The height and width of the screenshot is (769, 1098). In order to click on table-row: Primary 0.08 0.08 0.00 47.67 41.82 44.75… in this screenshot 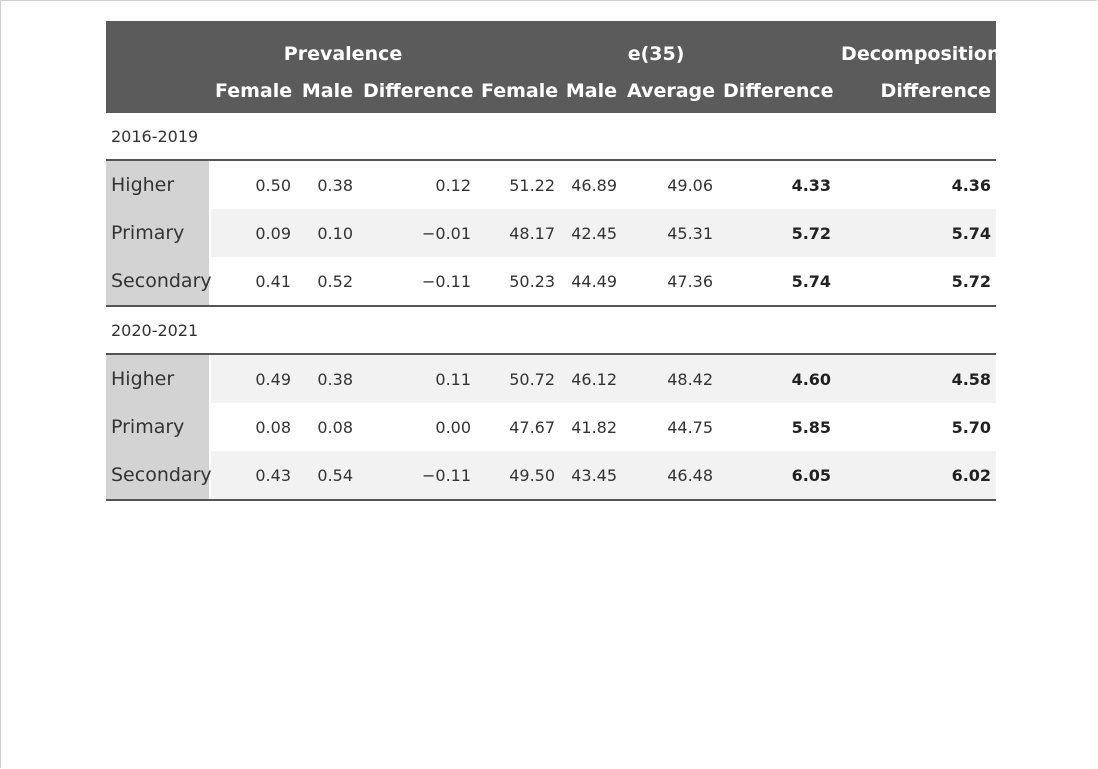, I will do `click(551, 427)`.